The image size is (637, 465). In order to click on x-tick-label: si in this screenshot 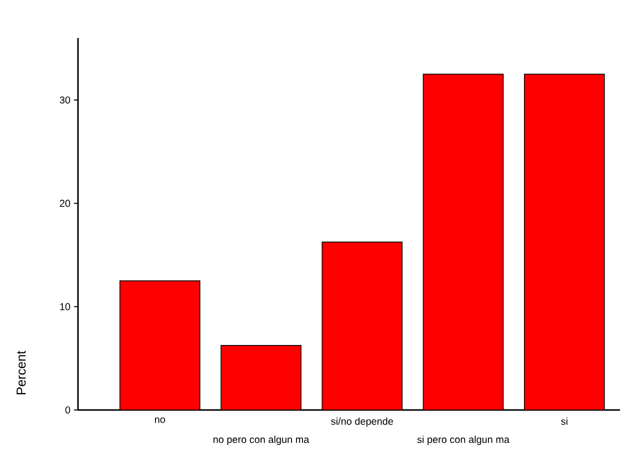, I will do `click(564, 421)`.